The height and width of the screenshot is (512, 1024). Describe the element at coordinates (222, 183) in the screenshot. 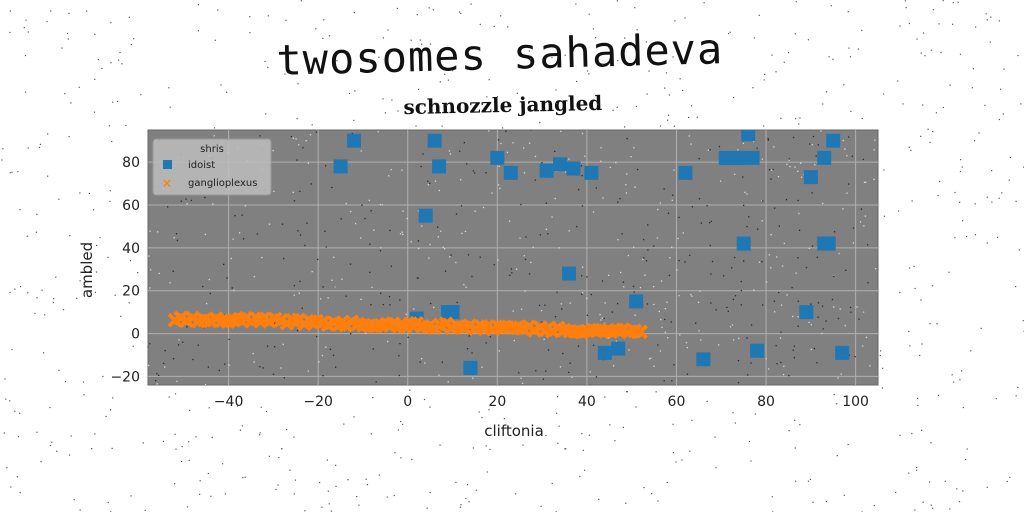

I see `legend-label-ganglioplexus: ganglioplexus` at that location.